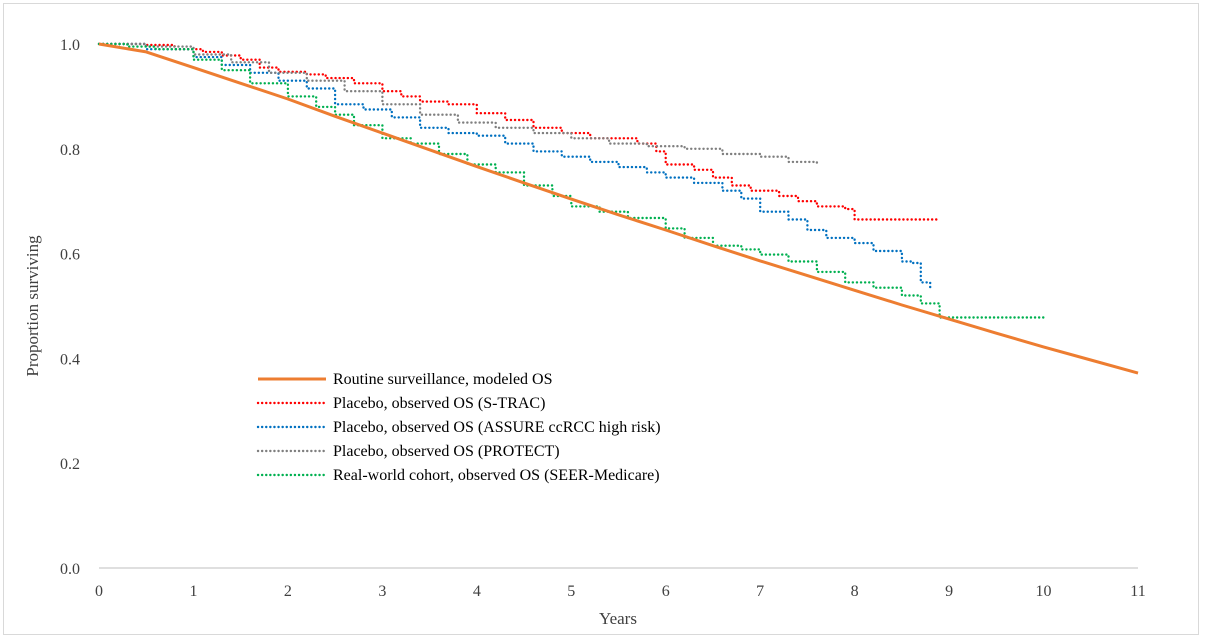  Describe the element at coordinates (477, 591) in the screenshot. I see `x-tick-label: 4` at that location.